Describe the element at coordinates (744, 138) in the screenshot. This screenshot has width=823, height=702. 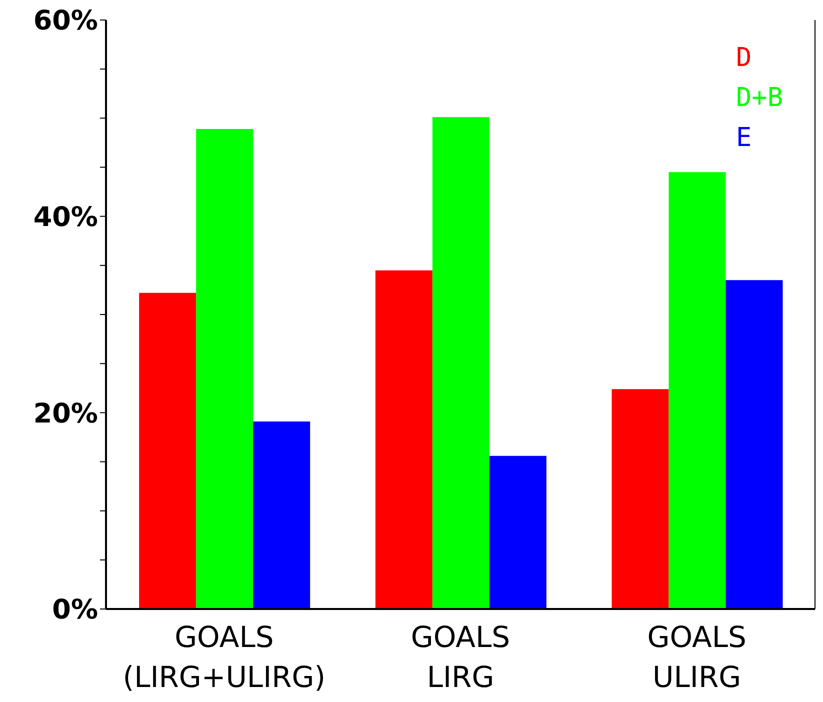
I see `text: E` at that location.